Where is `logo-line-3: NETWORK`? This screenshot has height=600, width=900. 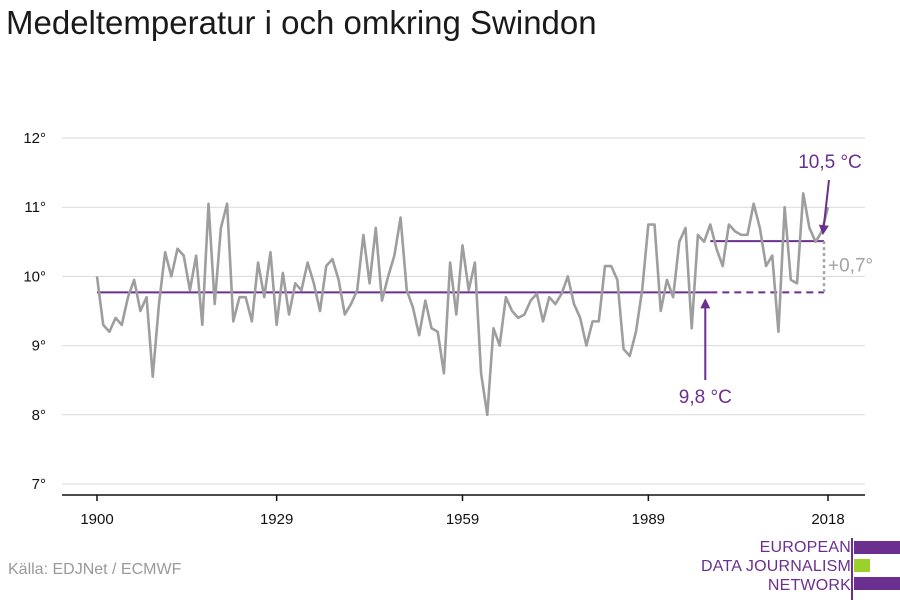 logo-line-3: NETWORK is located at coordinates (809, 585).